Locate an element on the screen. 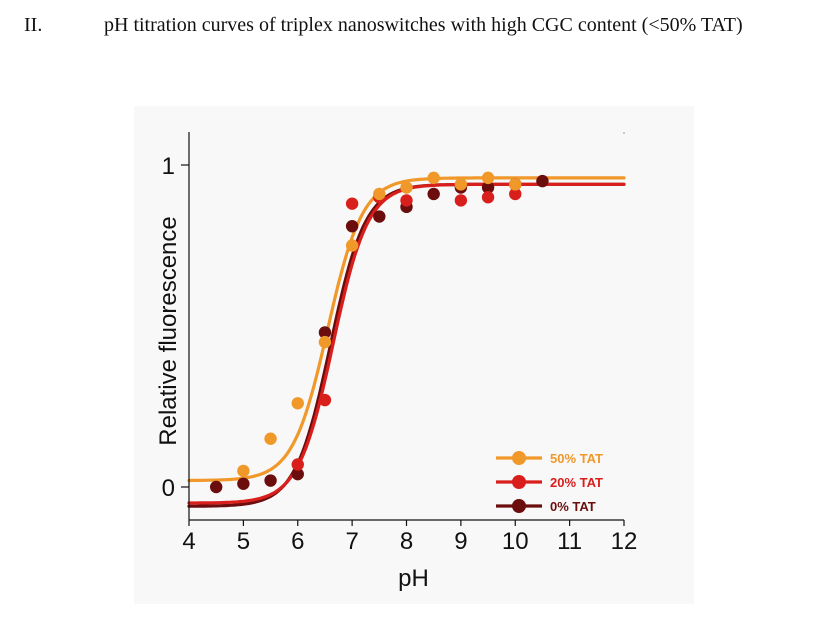 This screenshot has width=831, height=621. x-tick-label: 9 is located at coordinates (460, 541).